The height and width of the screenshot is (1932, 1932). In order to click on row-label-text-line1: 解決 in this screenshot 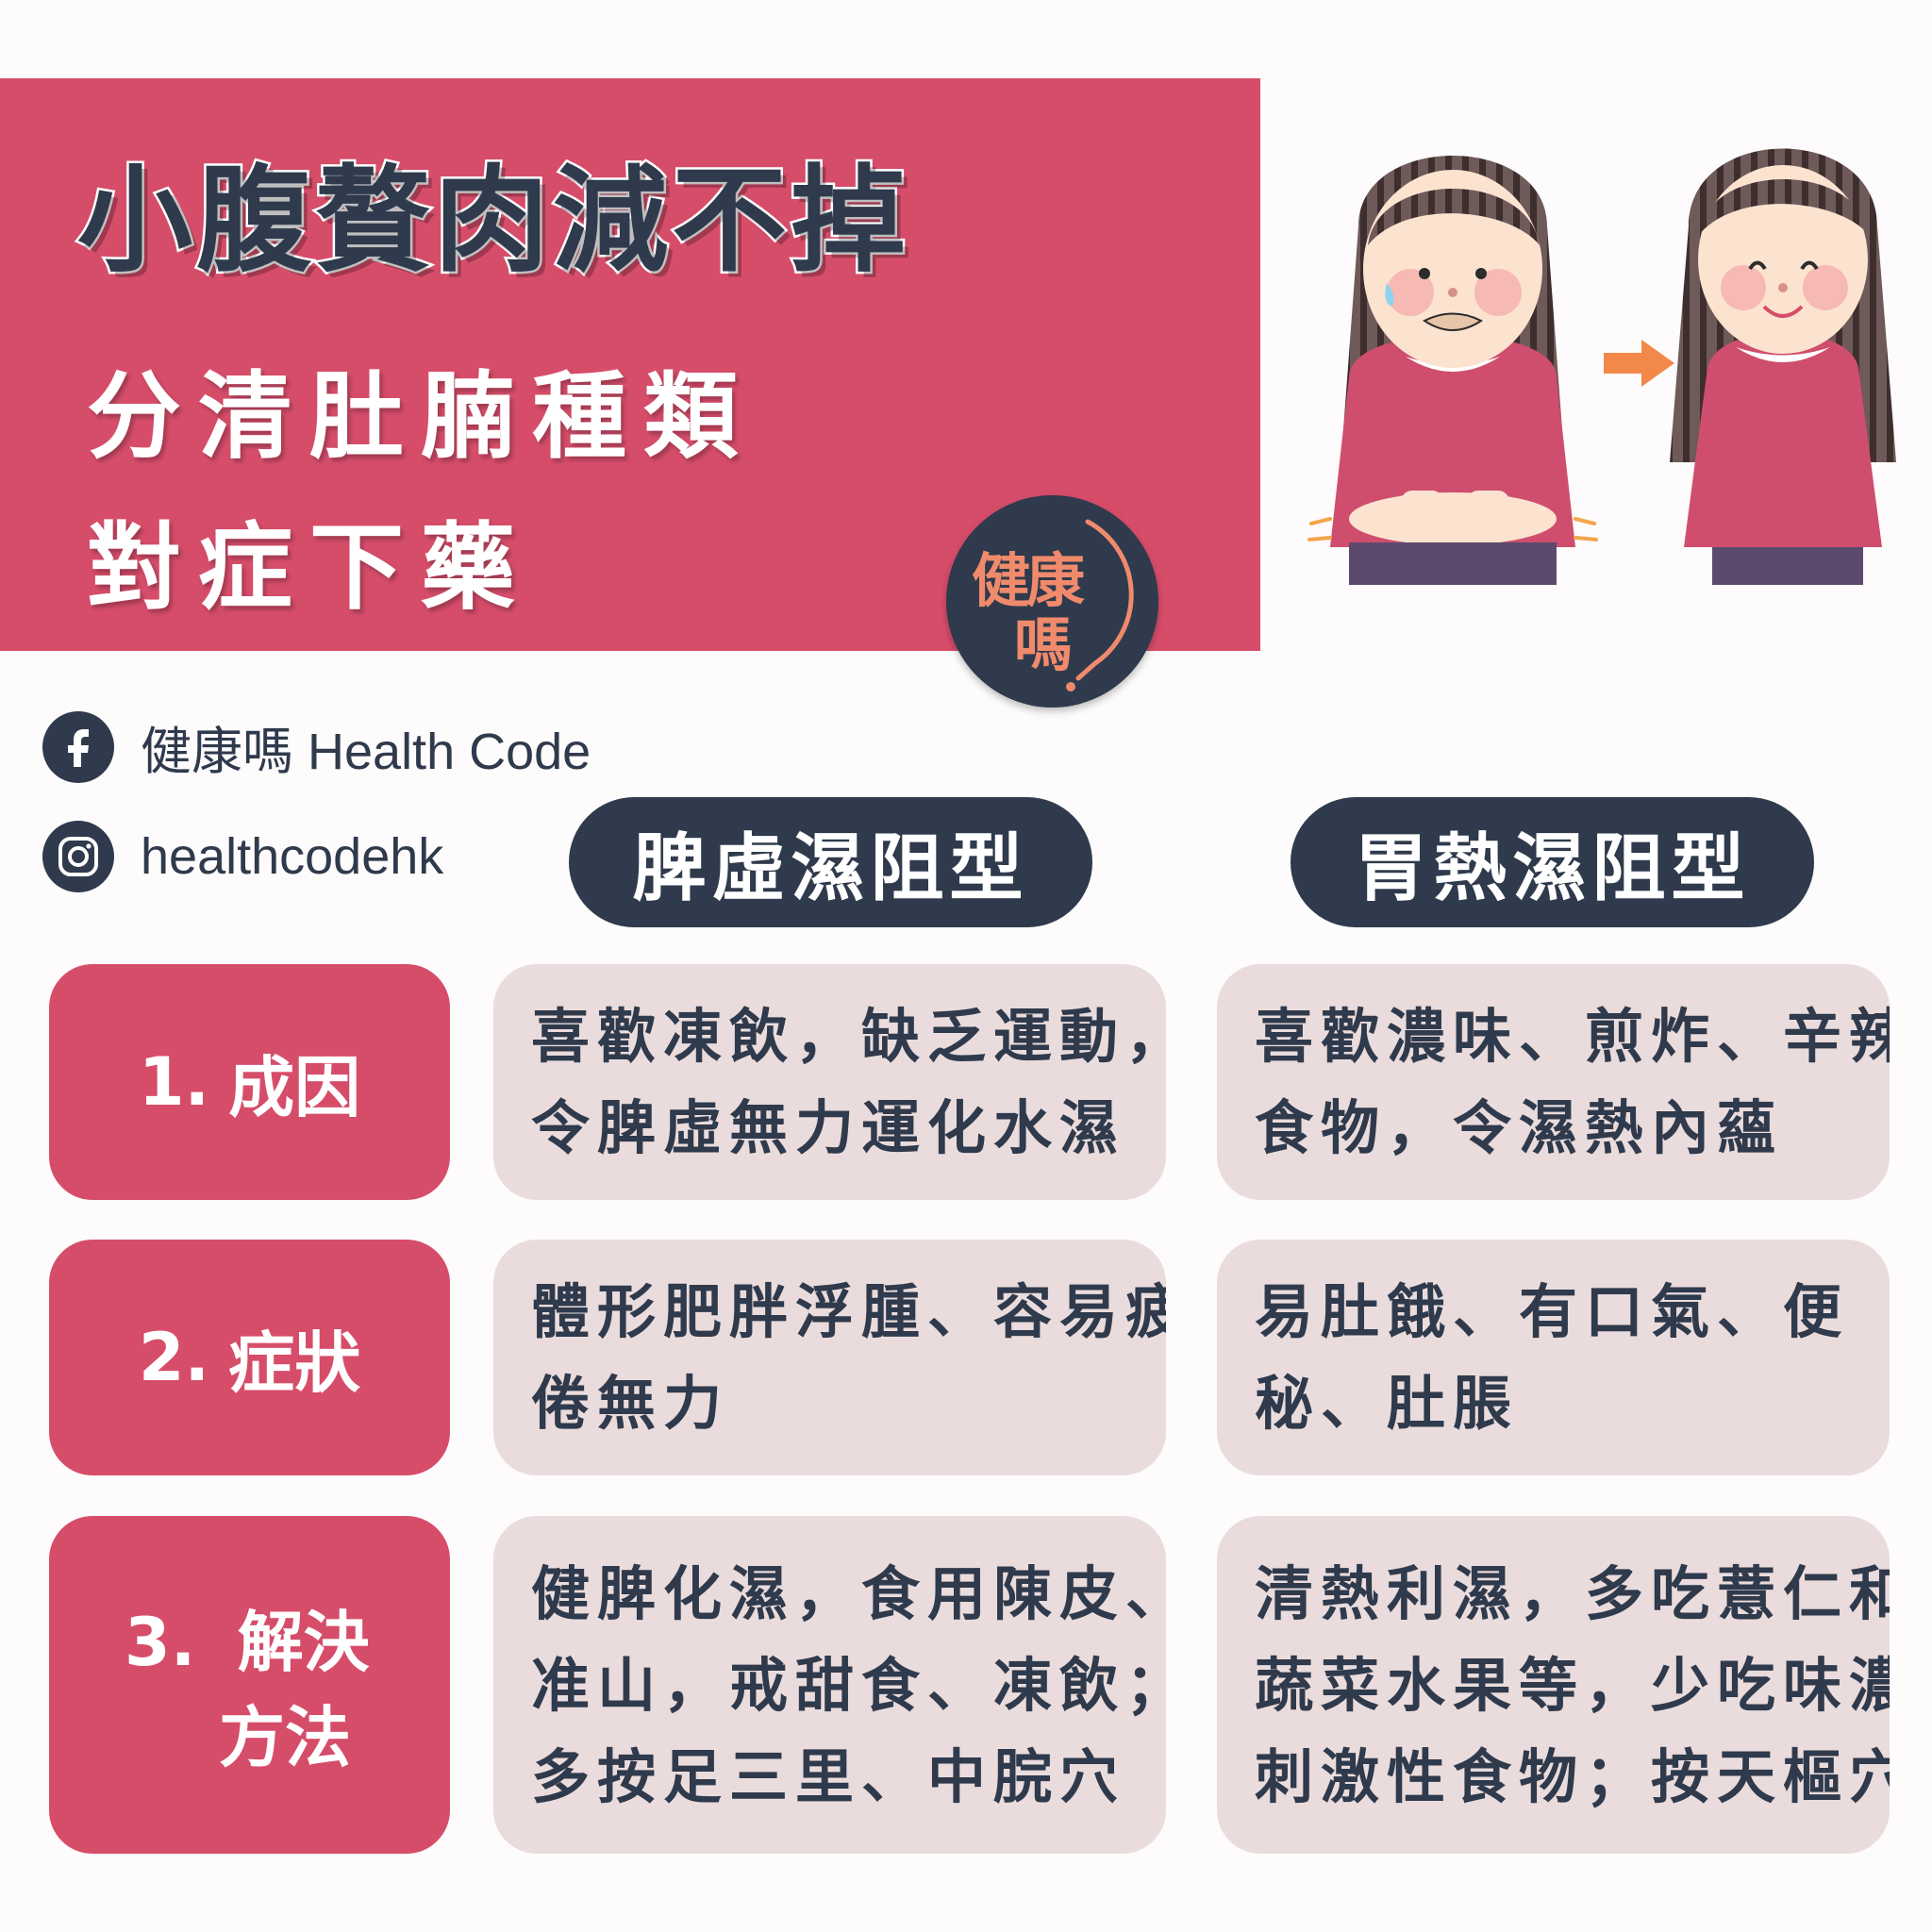, I will do `click(304, 1643)`.